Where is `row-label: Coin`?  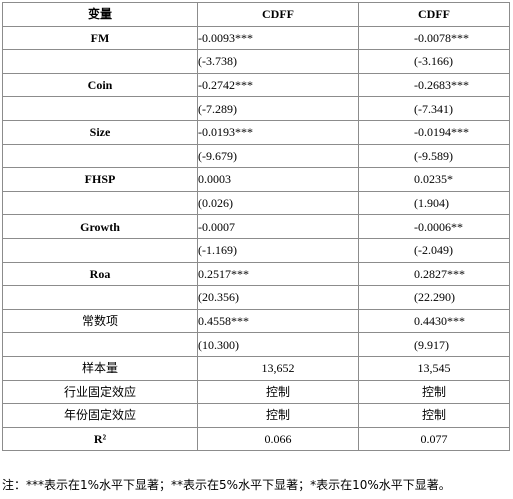 row-label: Coin is located at coordinates (100, 85).